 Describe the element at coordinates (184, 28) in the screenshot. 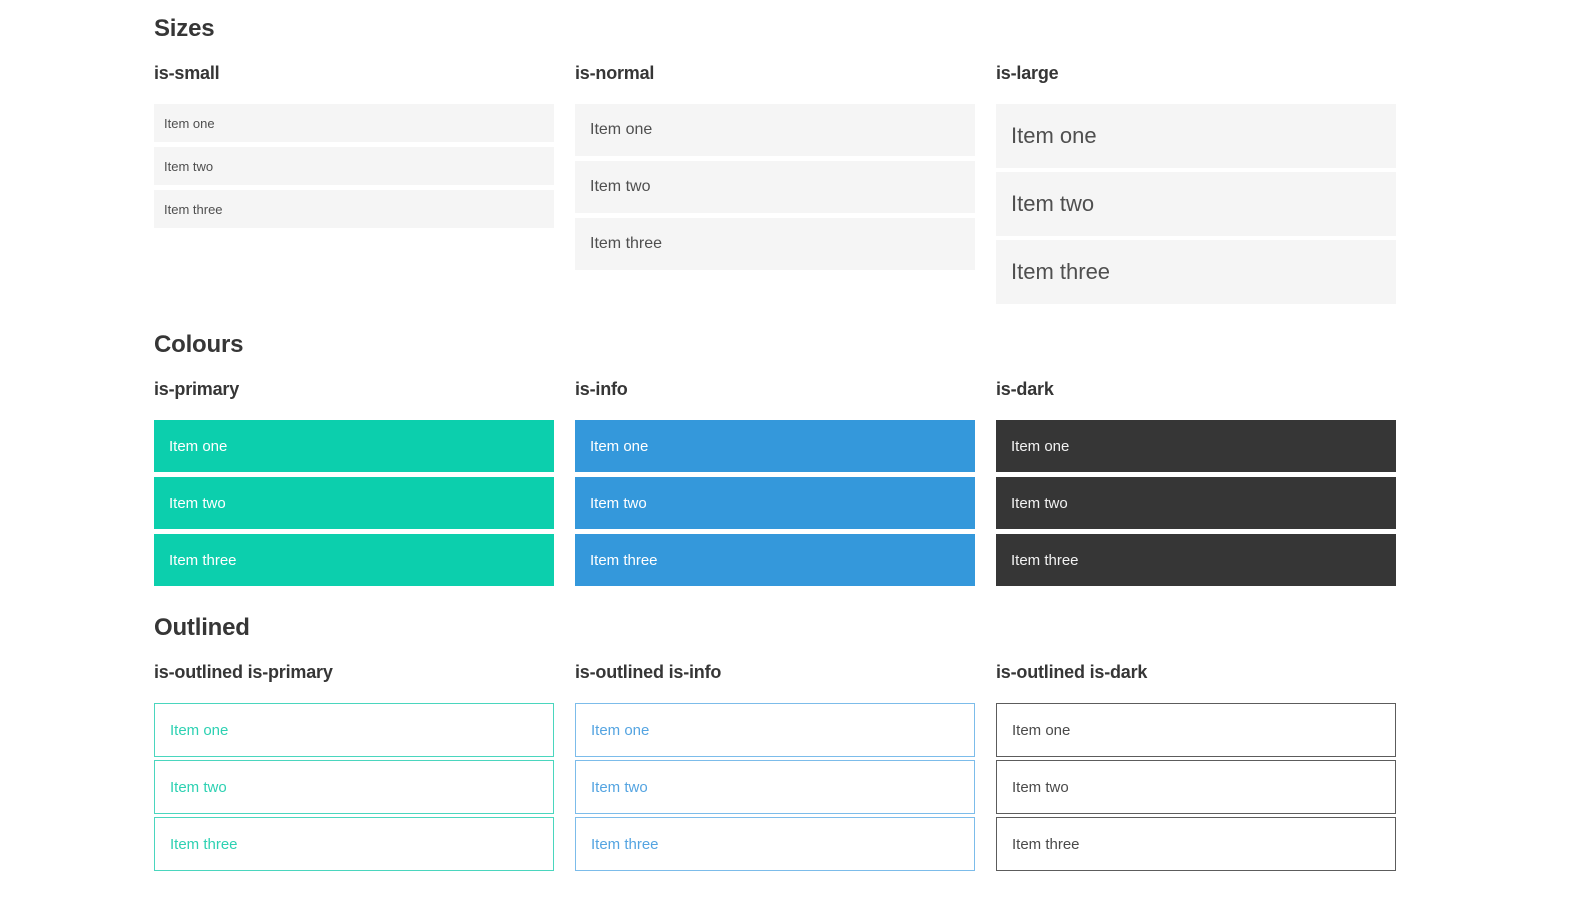

I see `section-title-sizes: Sizes` at that location.